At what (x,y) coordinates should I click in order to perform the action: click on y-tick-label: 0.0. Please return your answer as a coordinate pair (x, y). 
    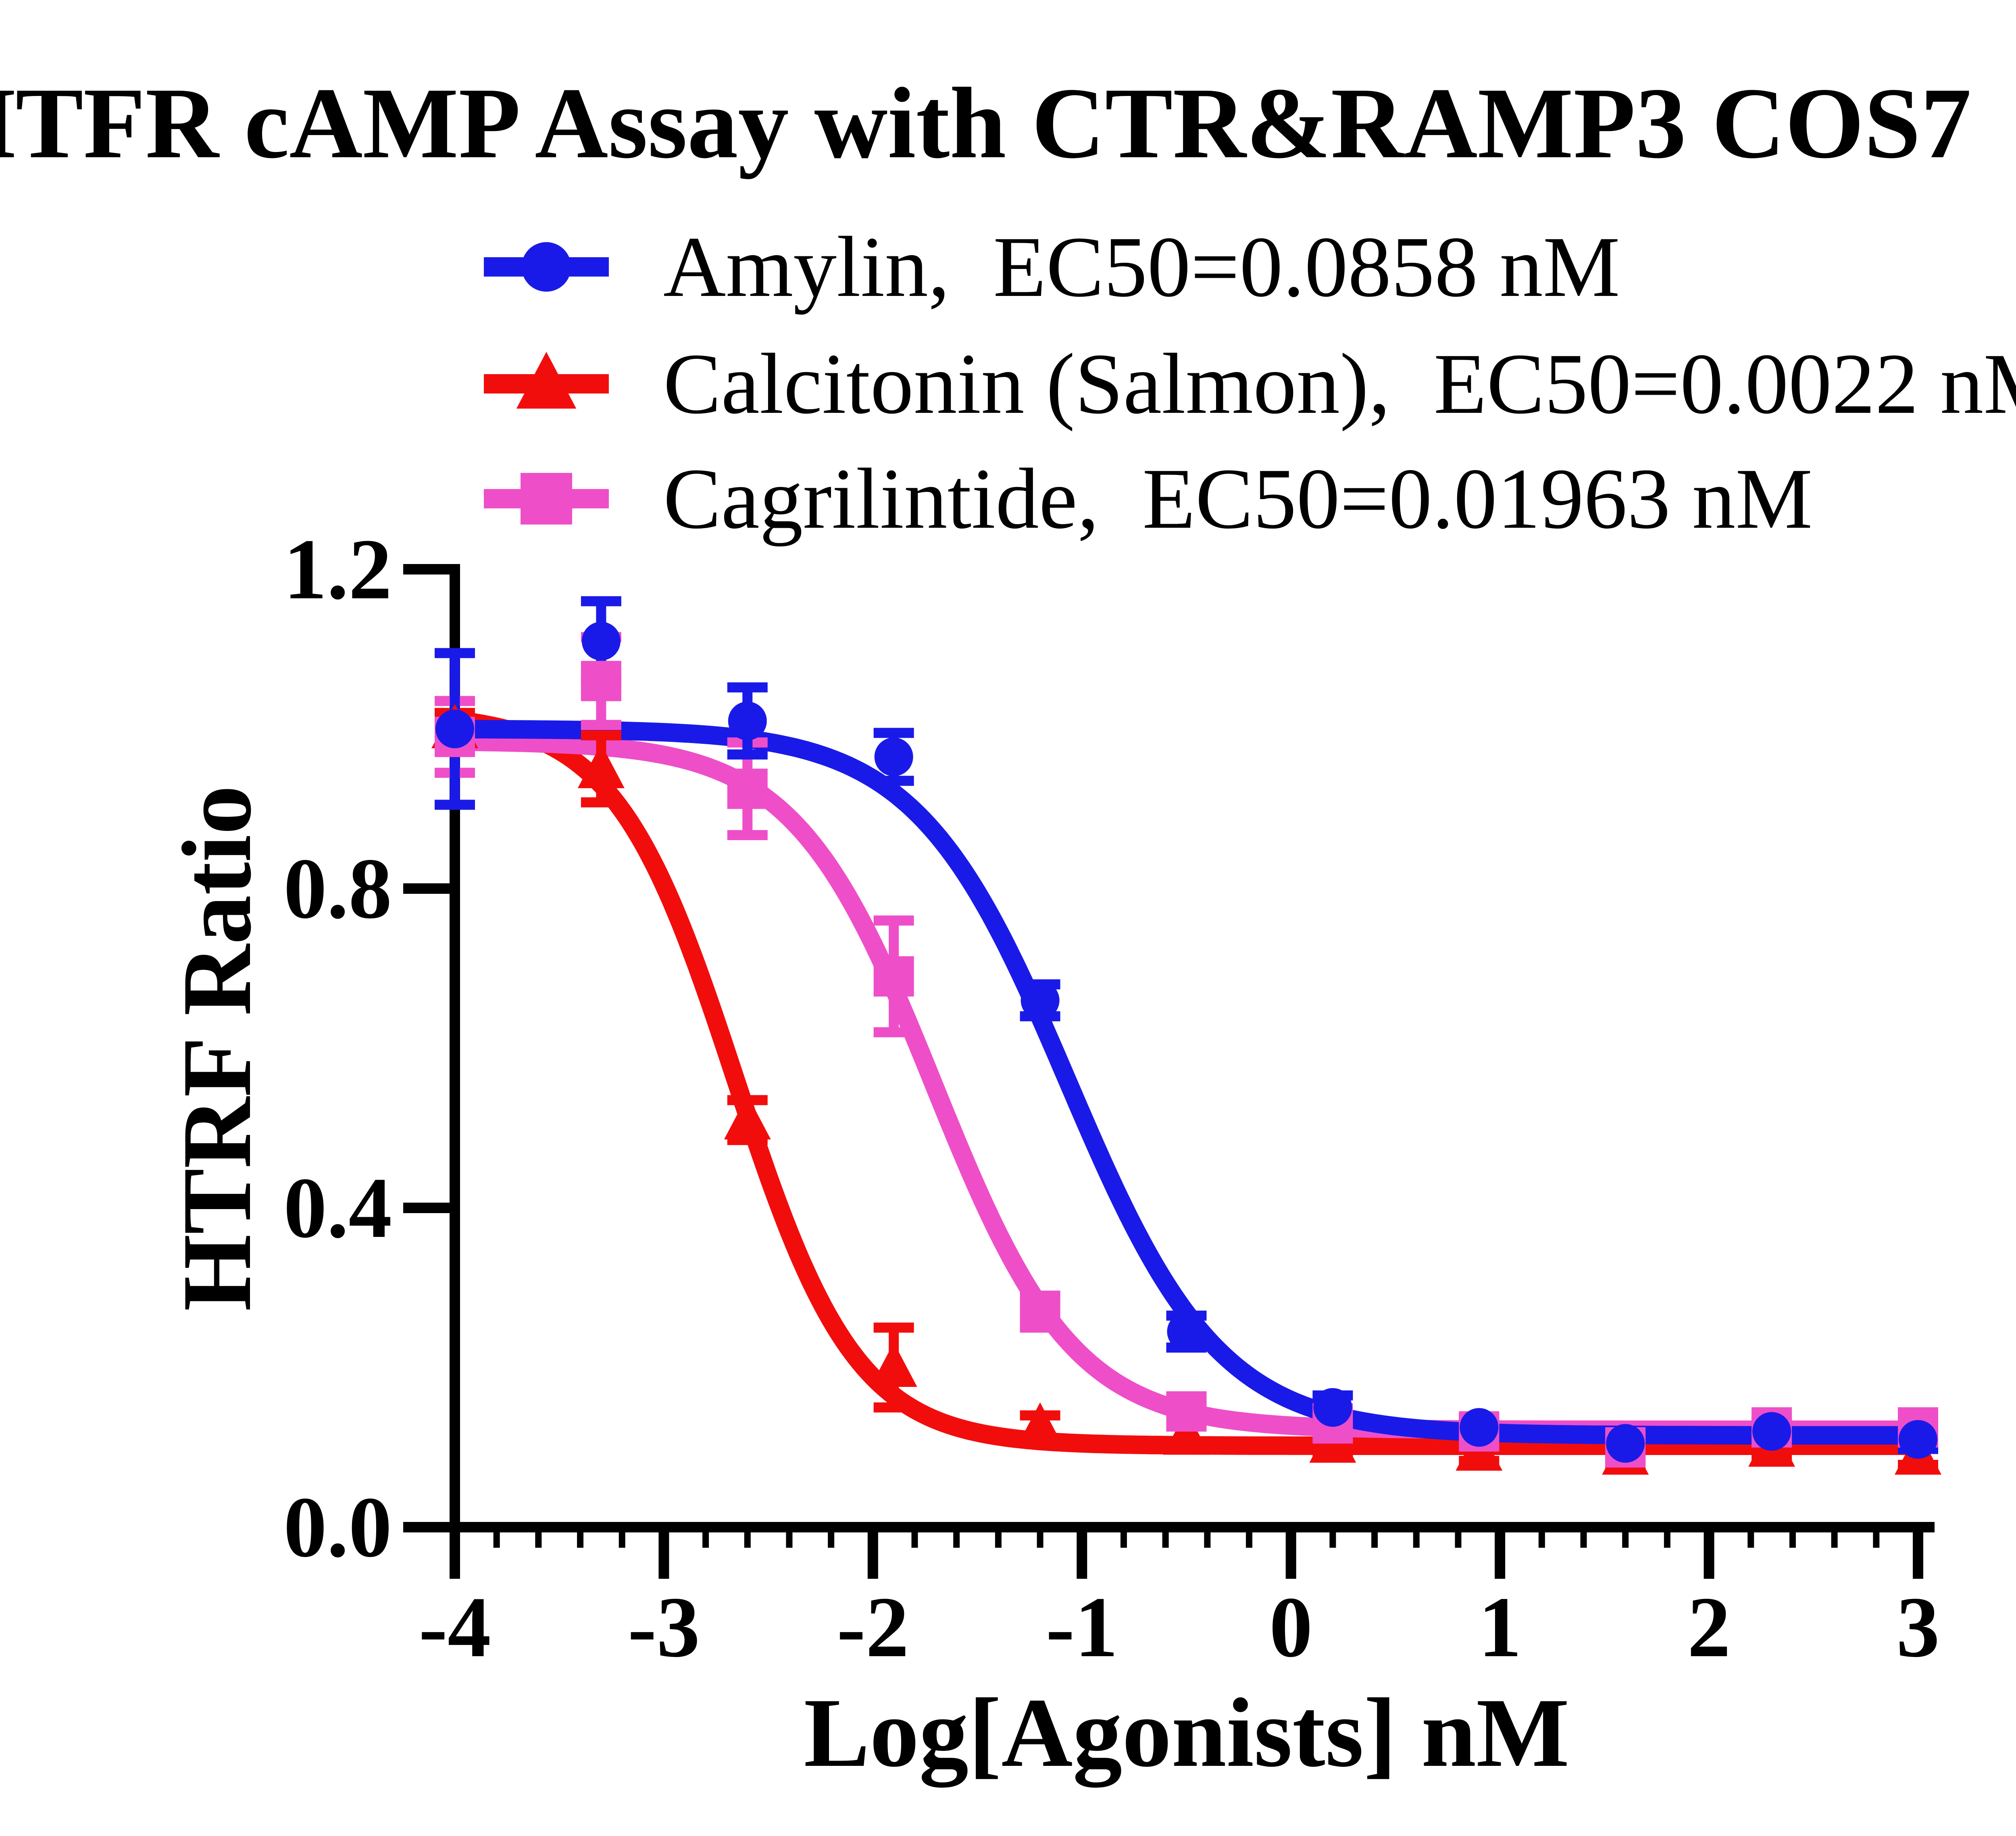
    Looking at the image, I should click on (337, 1527).